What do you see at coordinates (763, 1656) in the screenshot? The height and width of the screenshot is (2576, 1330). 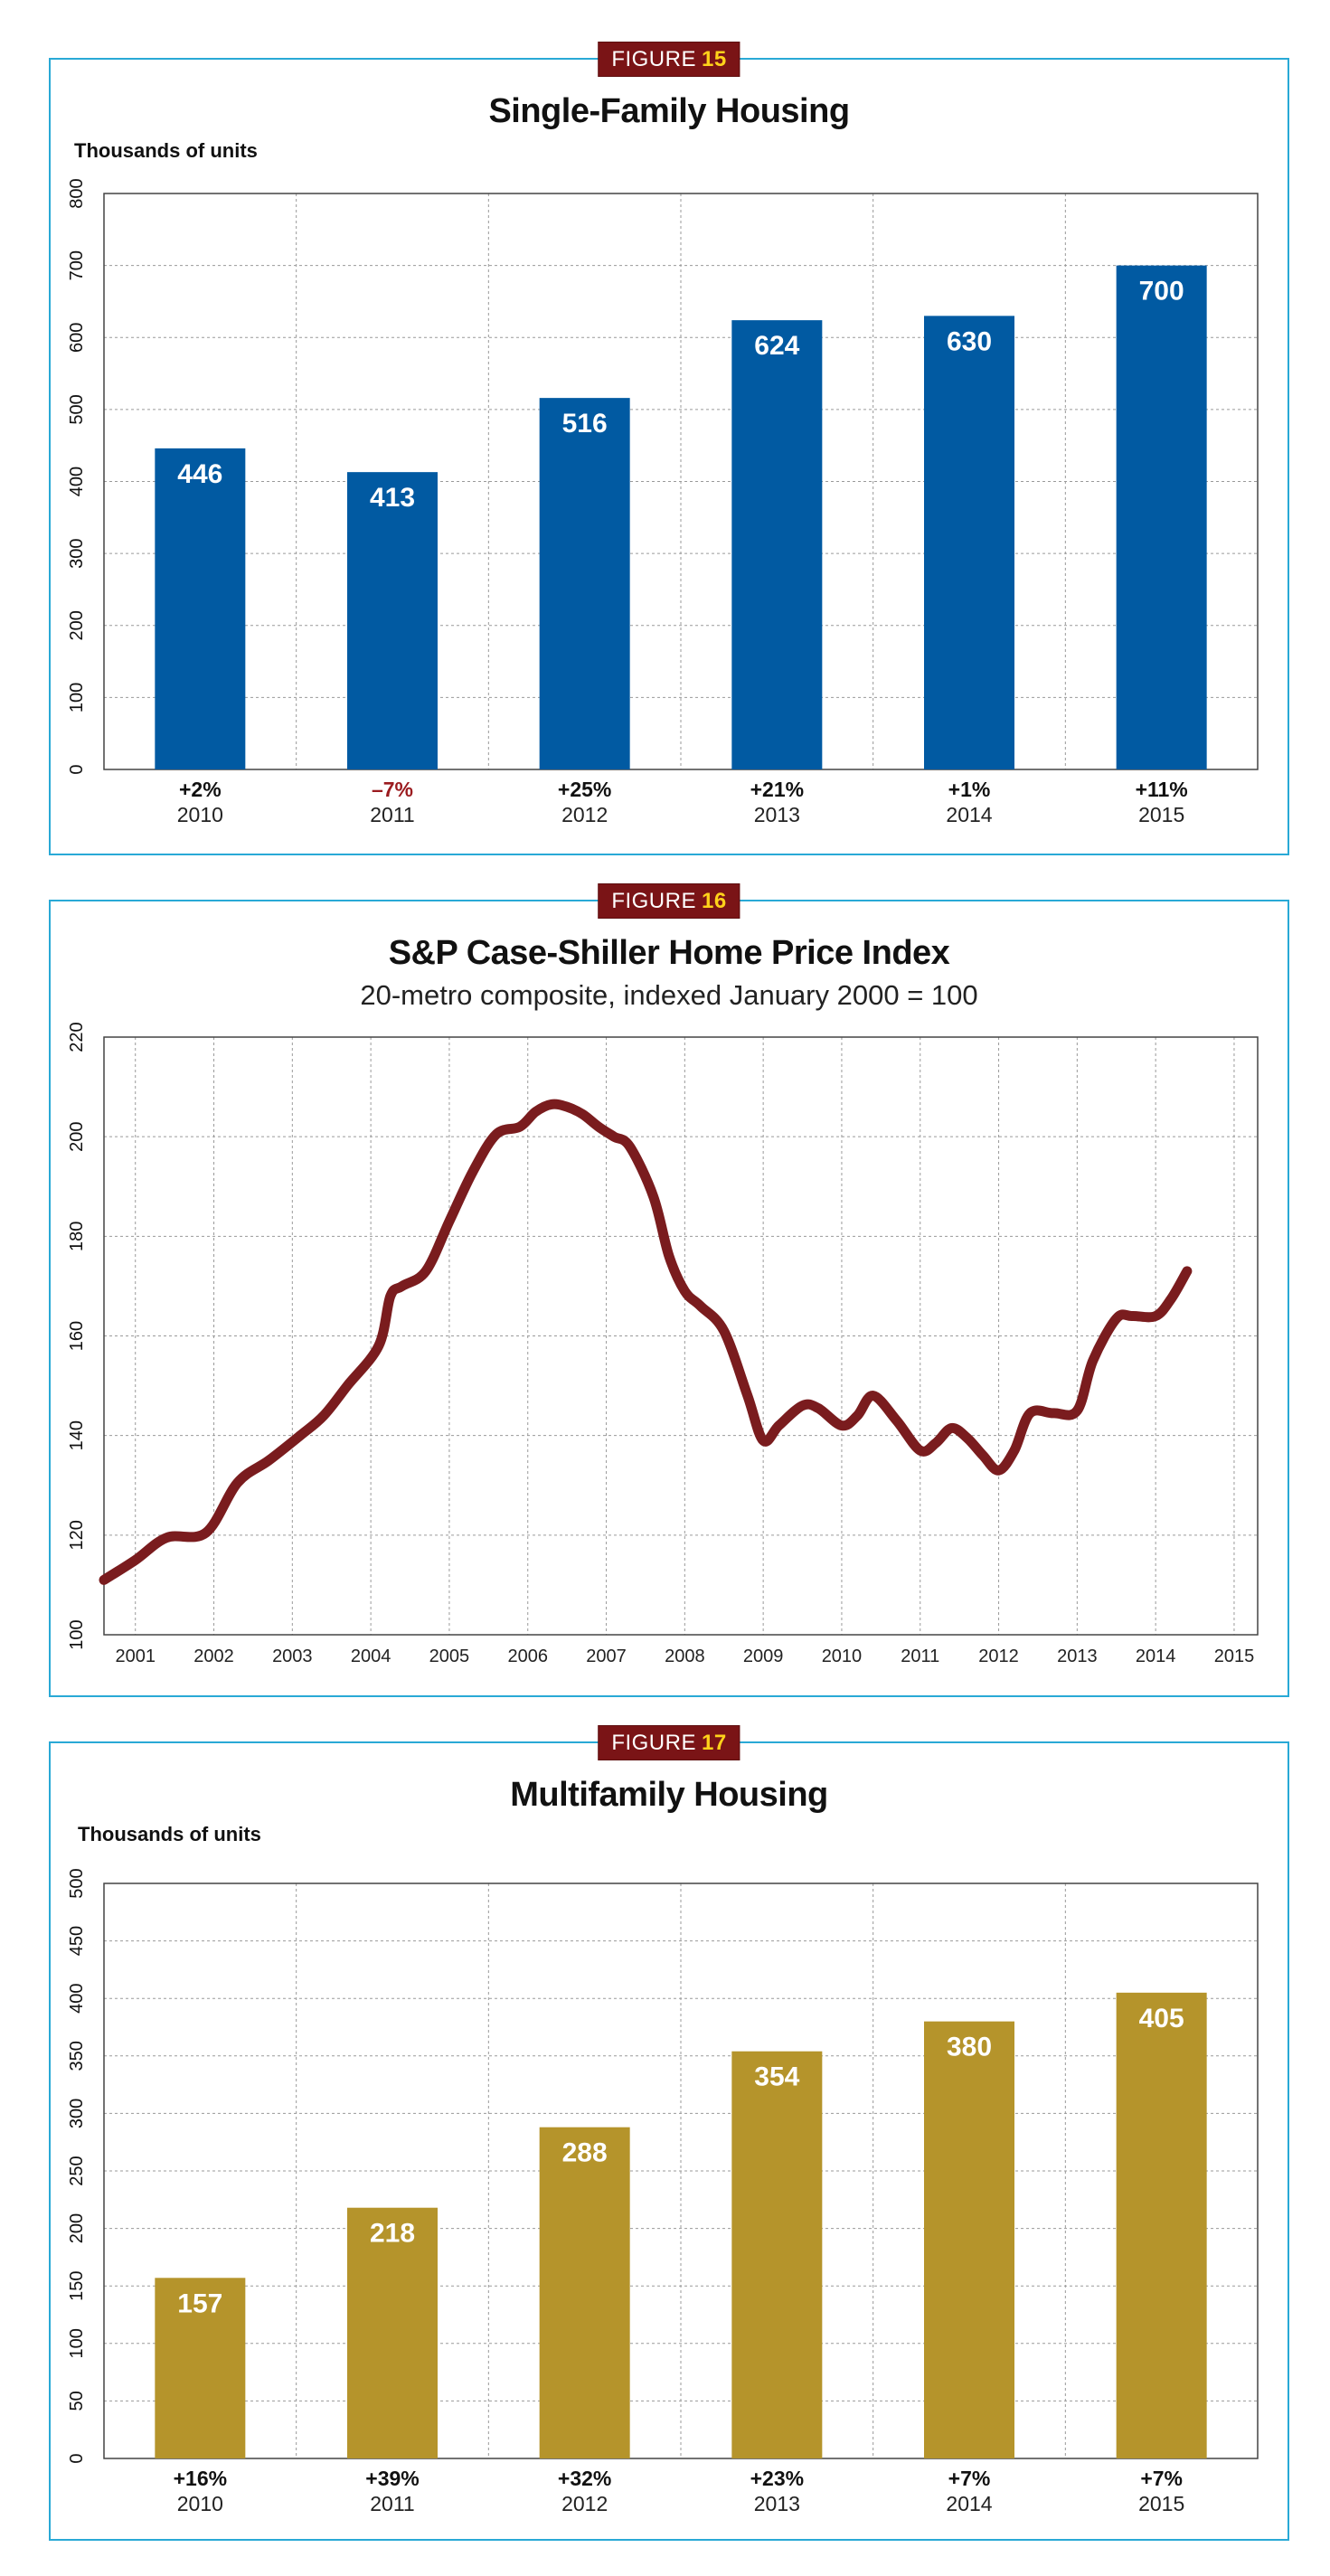 I see `x-tick-label: 2009` at bounding box center [763, 1656].